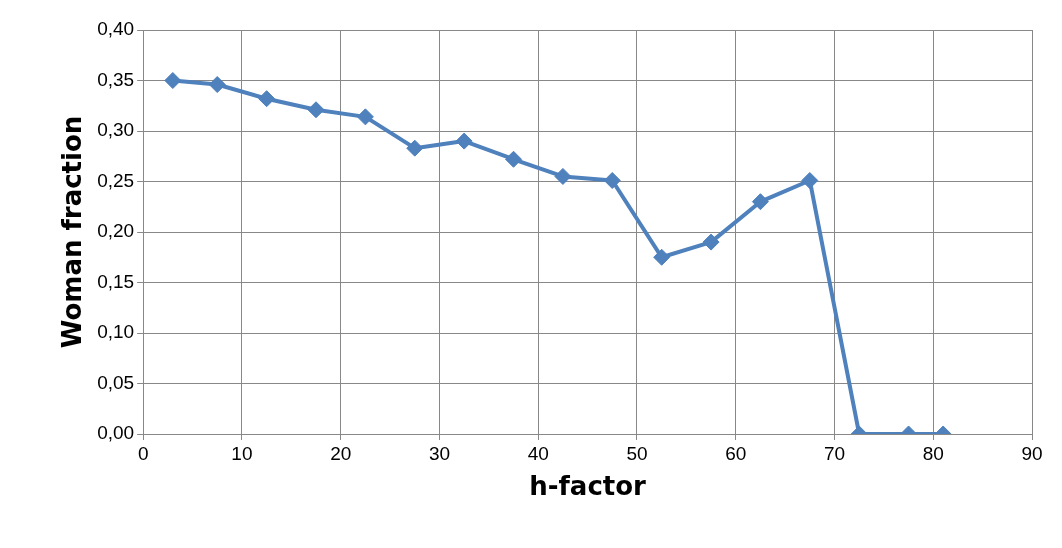 The height and width of the screenshot is (548, 1062). What do you see at coordinates (116, 433) in the screenshot?
I see `y-tick-label: 0,00` at bounding box center [116, 433].